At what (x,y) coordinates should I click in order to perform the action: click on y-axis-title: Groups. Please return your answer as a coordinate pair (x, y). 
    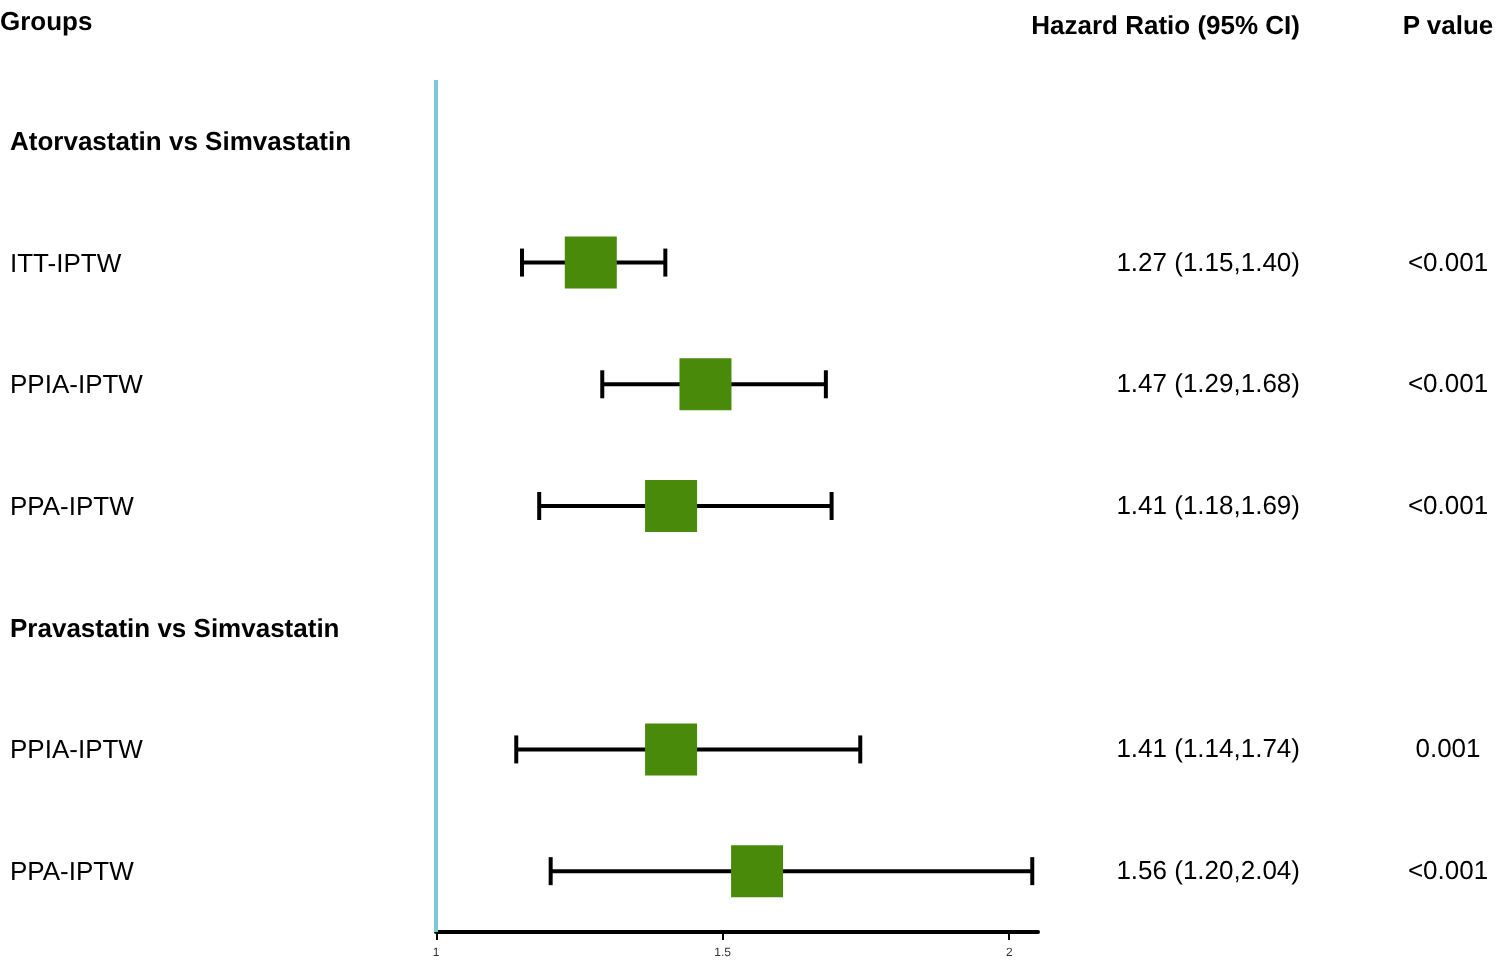
    Looking at the image, I should click on (46, 21).